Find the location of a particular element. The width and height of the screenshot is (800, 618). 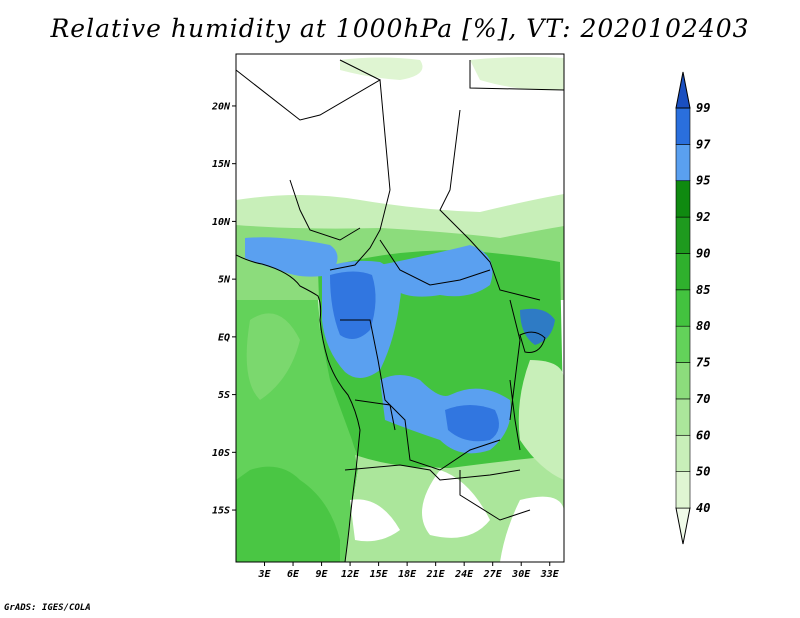

blue-region-central is located at coordinates (436, 271).